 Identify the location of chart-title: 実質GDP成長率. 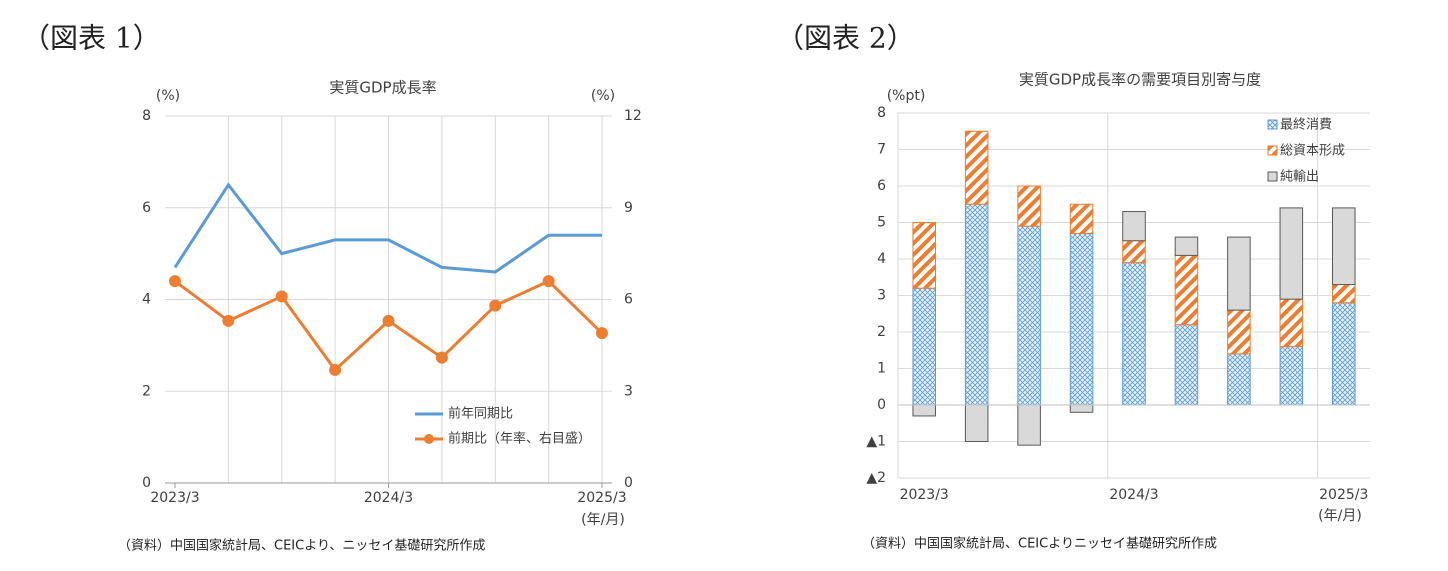
(382, 88).